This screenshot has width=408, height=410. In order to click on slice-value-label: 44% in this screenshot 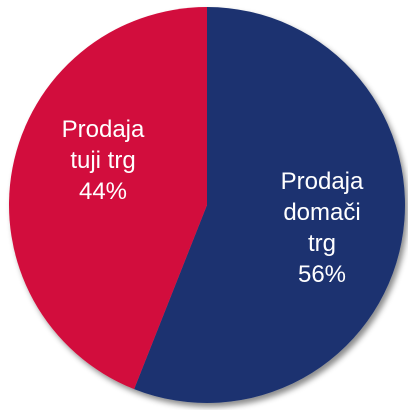, I will do `click(103, 191)`.